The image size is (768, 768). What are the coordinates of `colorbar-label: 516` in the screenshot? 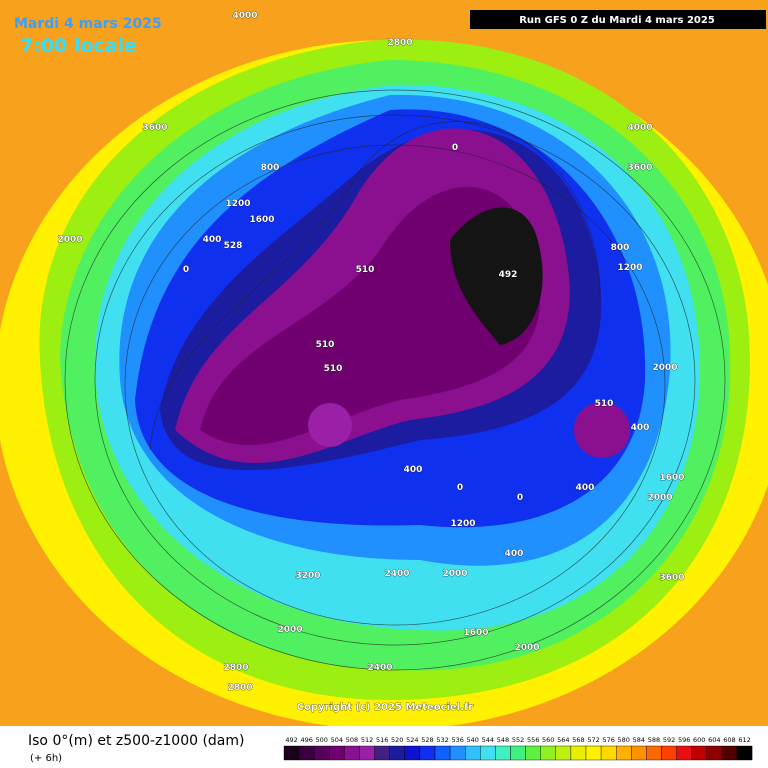 It's located at (382, 740).